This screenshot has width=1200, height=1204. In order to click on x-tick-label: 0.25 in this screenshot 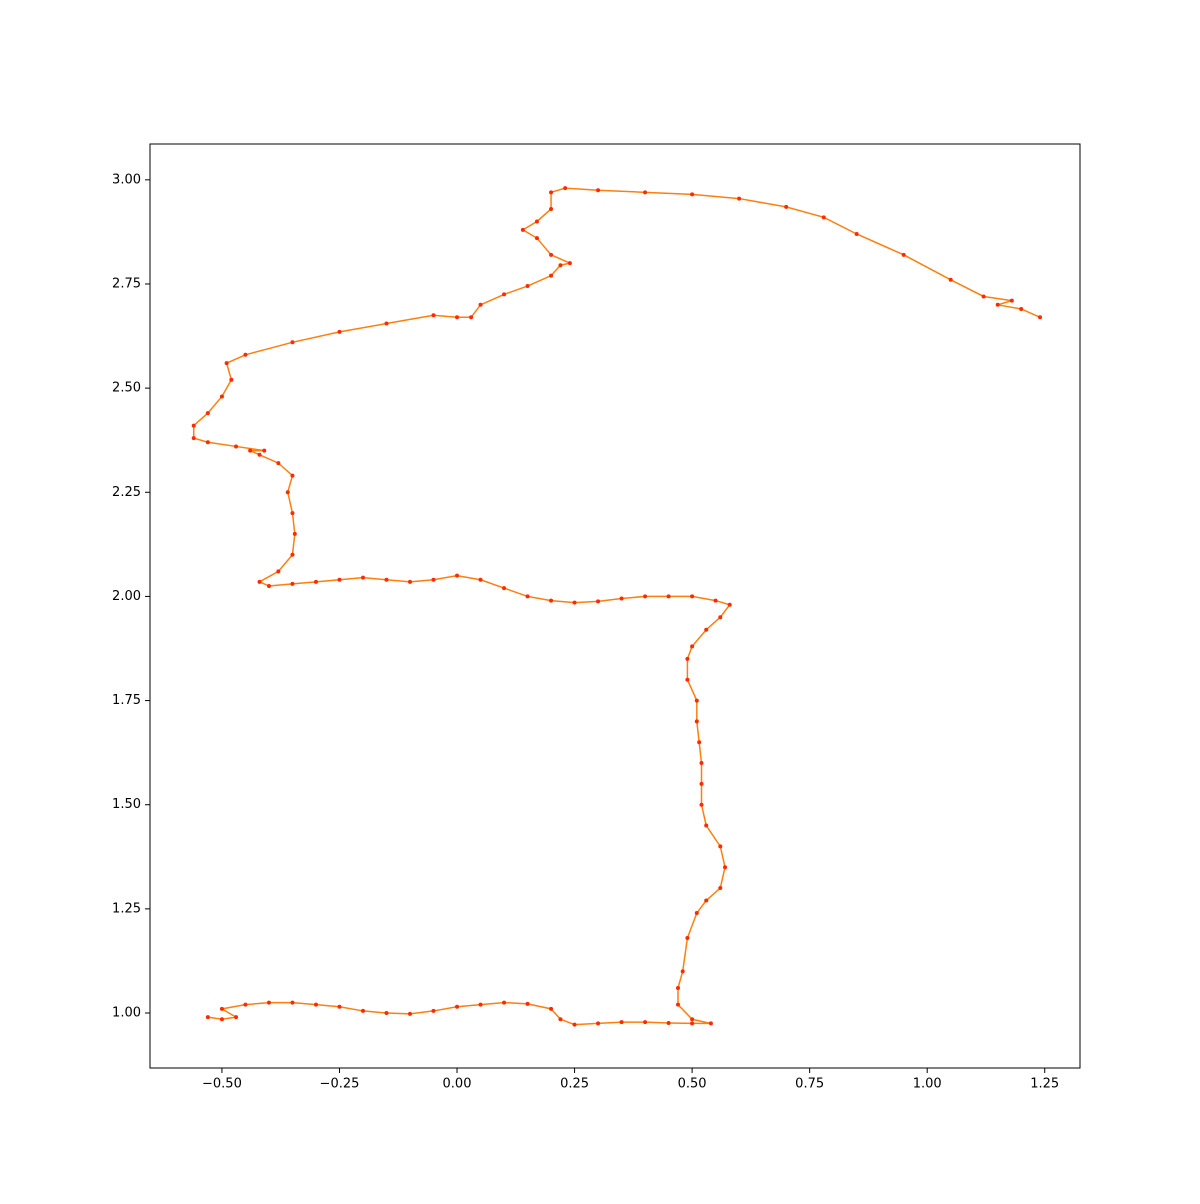, I will do `click(574, 1084)`.